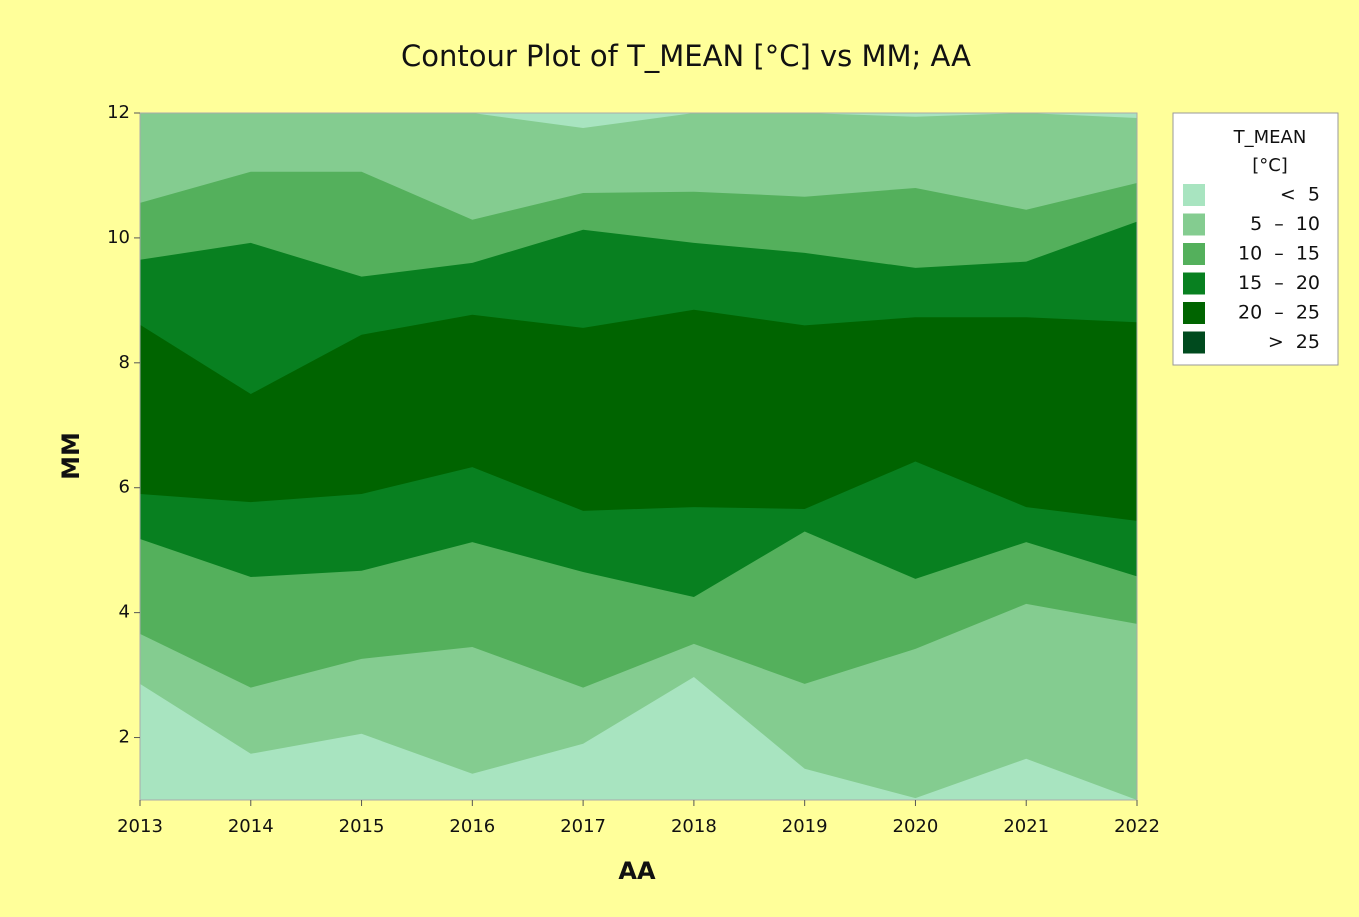 This screenshot has height=917, width=1359. I want to click on x-tick-label: 2014, so click(251, 826).